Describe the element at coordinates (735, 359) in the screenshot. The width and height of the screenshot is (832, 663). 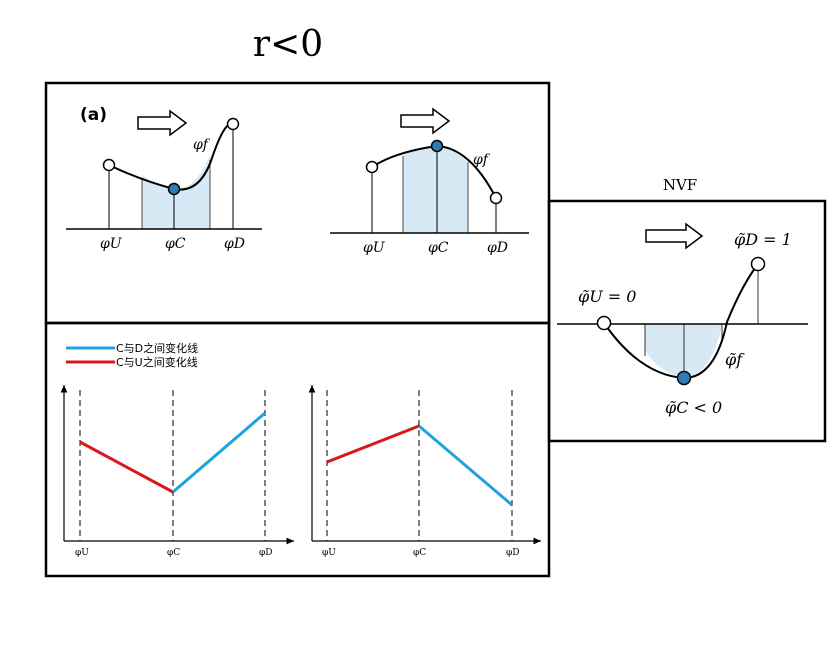
I see `label-phi-f: φ̃f` at that location.